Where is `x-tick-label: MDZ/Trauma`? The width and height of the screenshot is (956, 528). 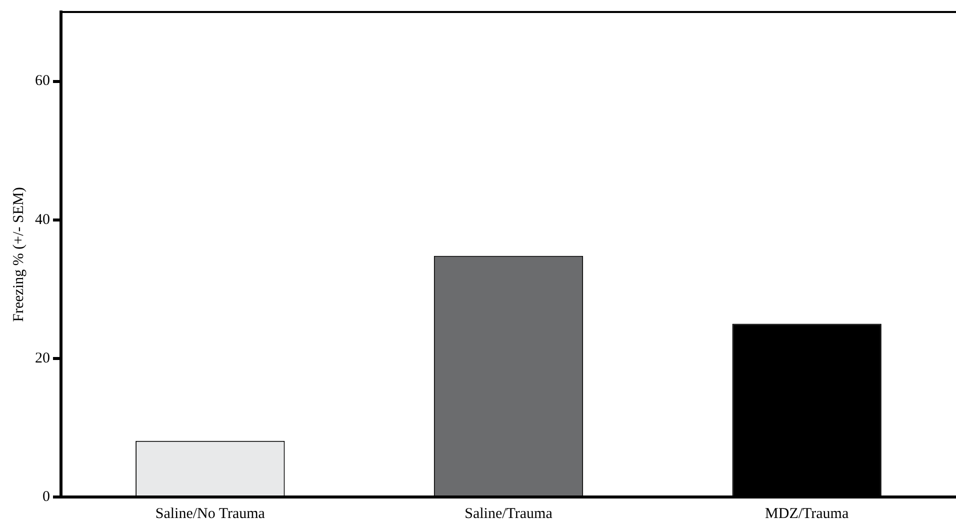
x-tick-label: MDZ/Trauma is located at coordinates (807, 514).